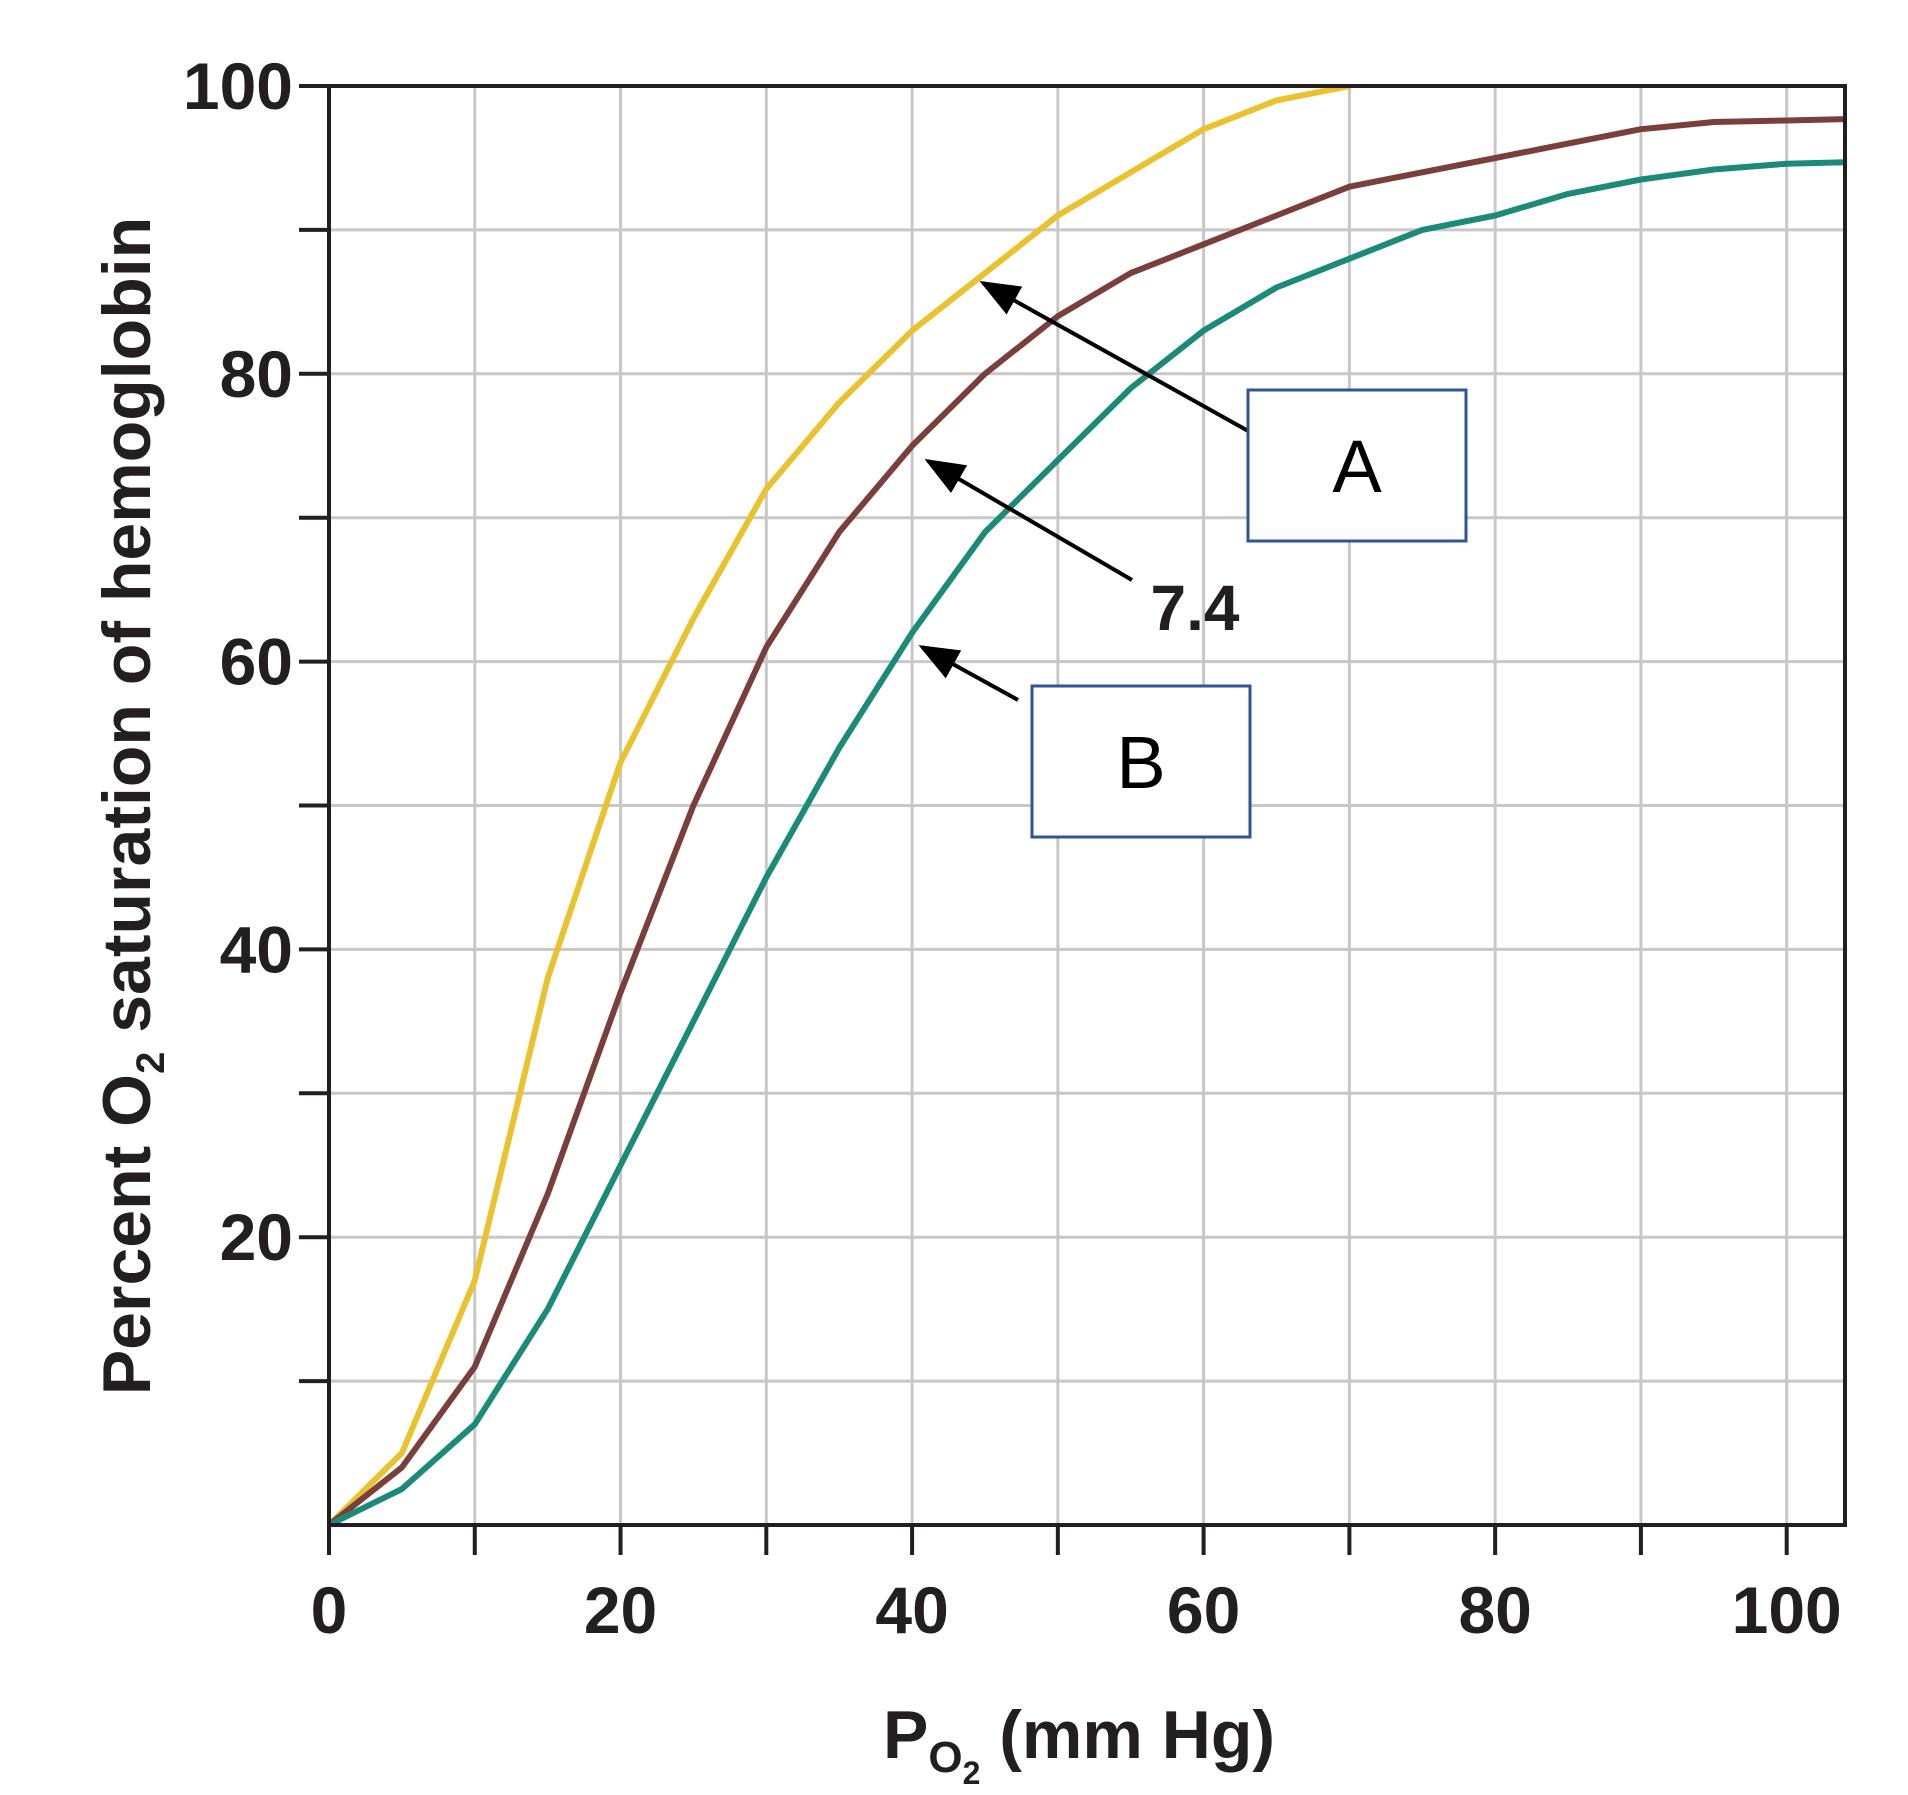  I want to click on y-axis-title: Percent O2 saturation of hemoglobin, so click(131, 806).